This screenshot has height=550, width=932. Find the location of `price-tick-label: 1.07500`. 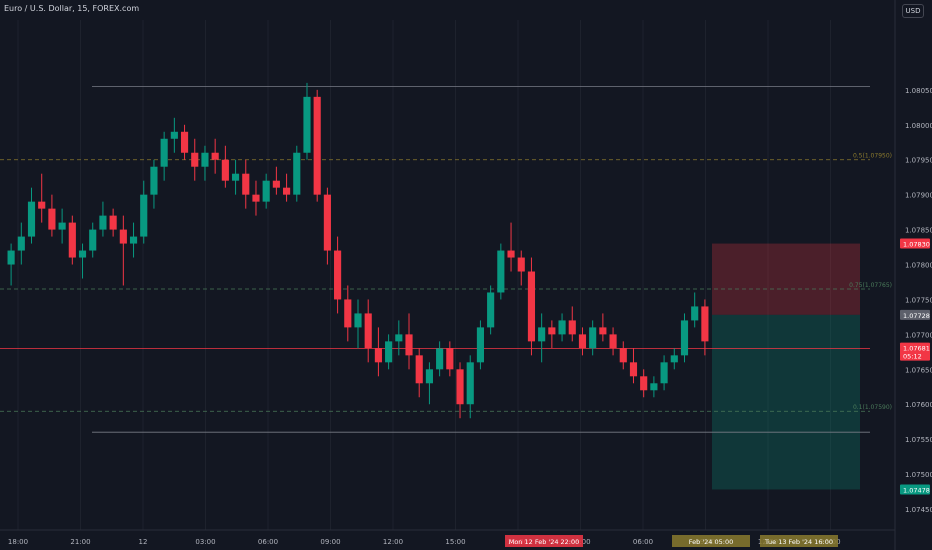

price-tick-label: 1.07500 is located at coordinates (918, 475).